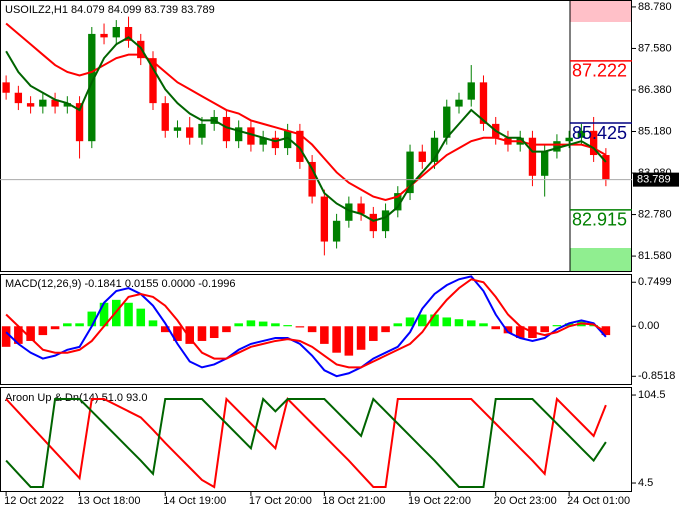 The image size is (680, 515). What do you see at coordinates (280, 501) in the screenshot?
I see `x-tick-label: 17 Oct 20:00` at bounding box center [280, 501].